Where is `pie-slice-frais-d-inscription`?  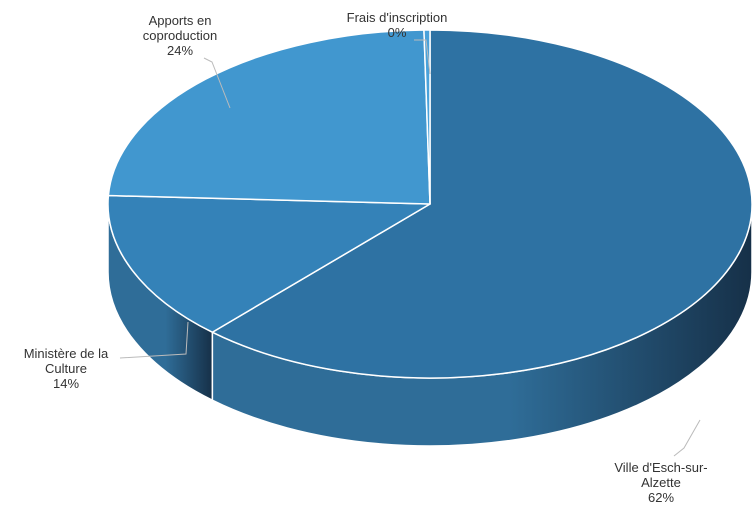
pie-slice-frais-d-inscription is located at coordinates (427, 117).